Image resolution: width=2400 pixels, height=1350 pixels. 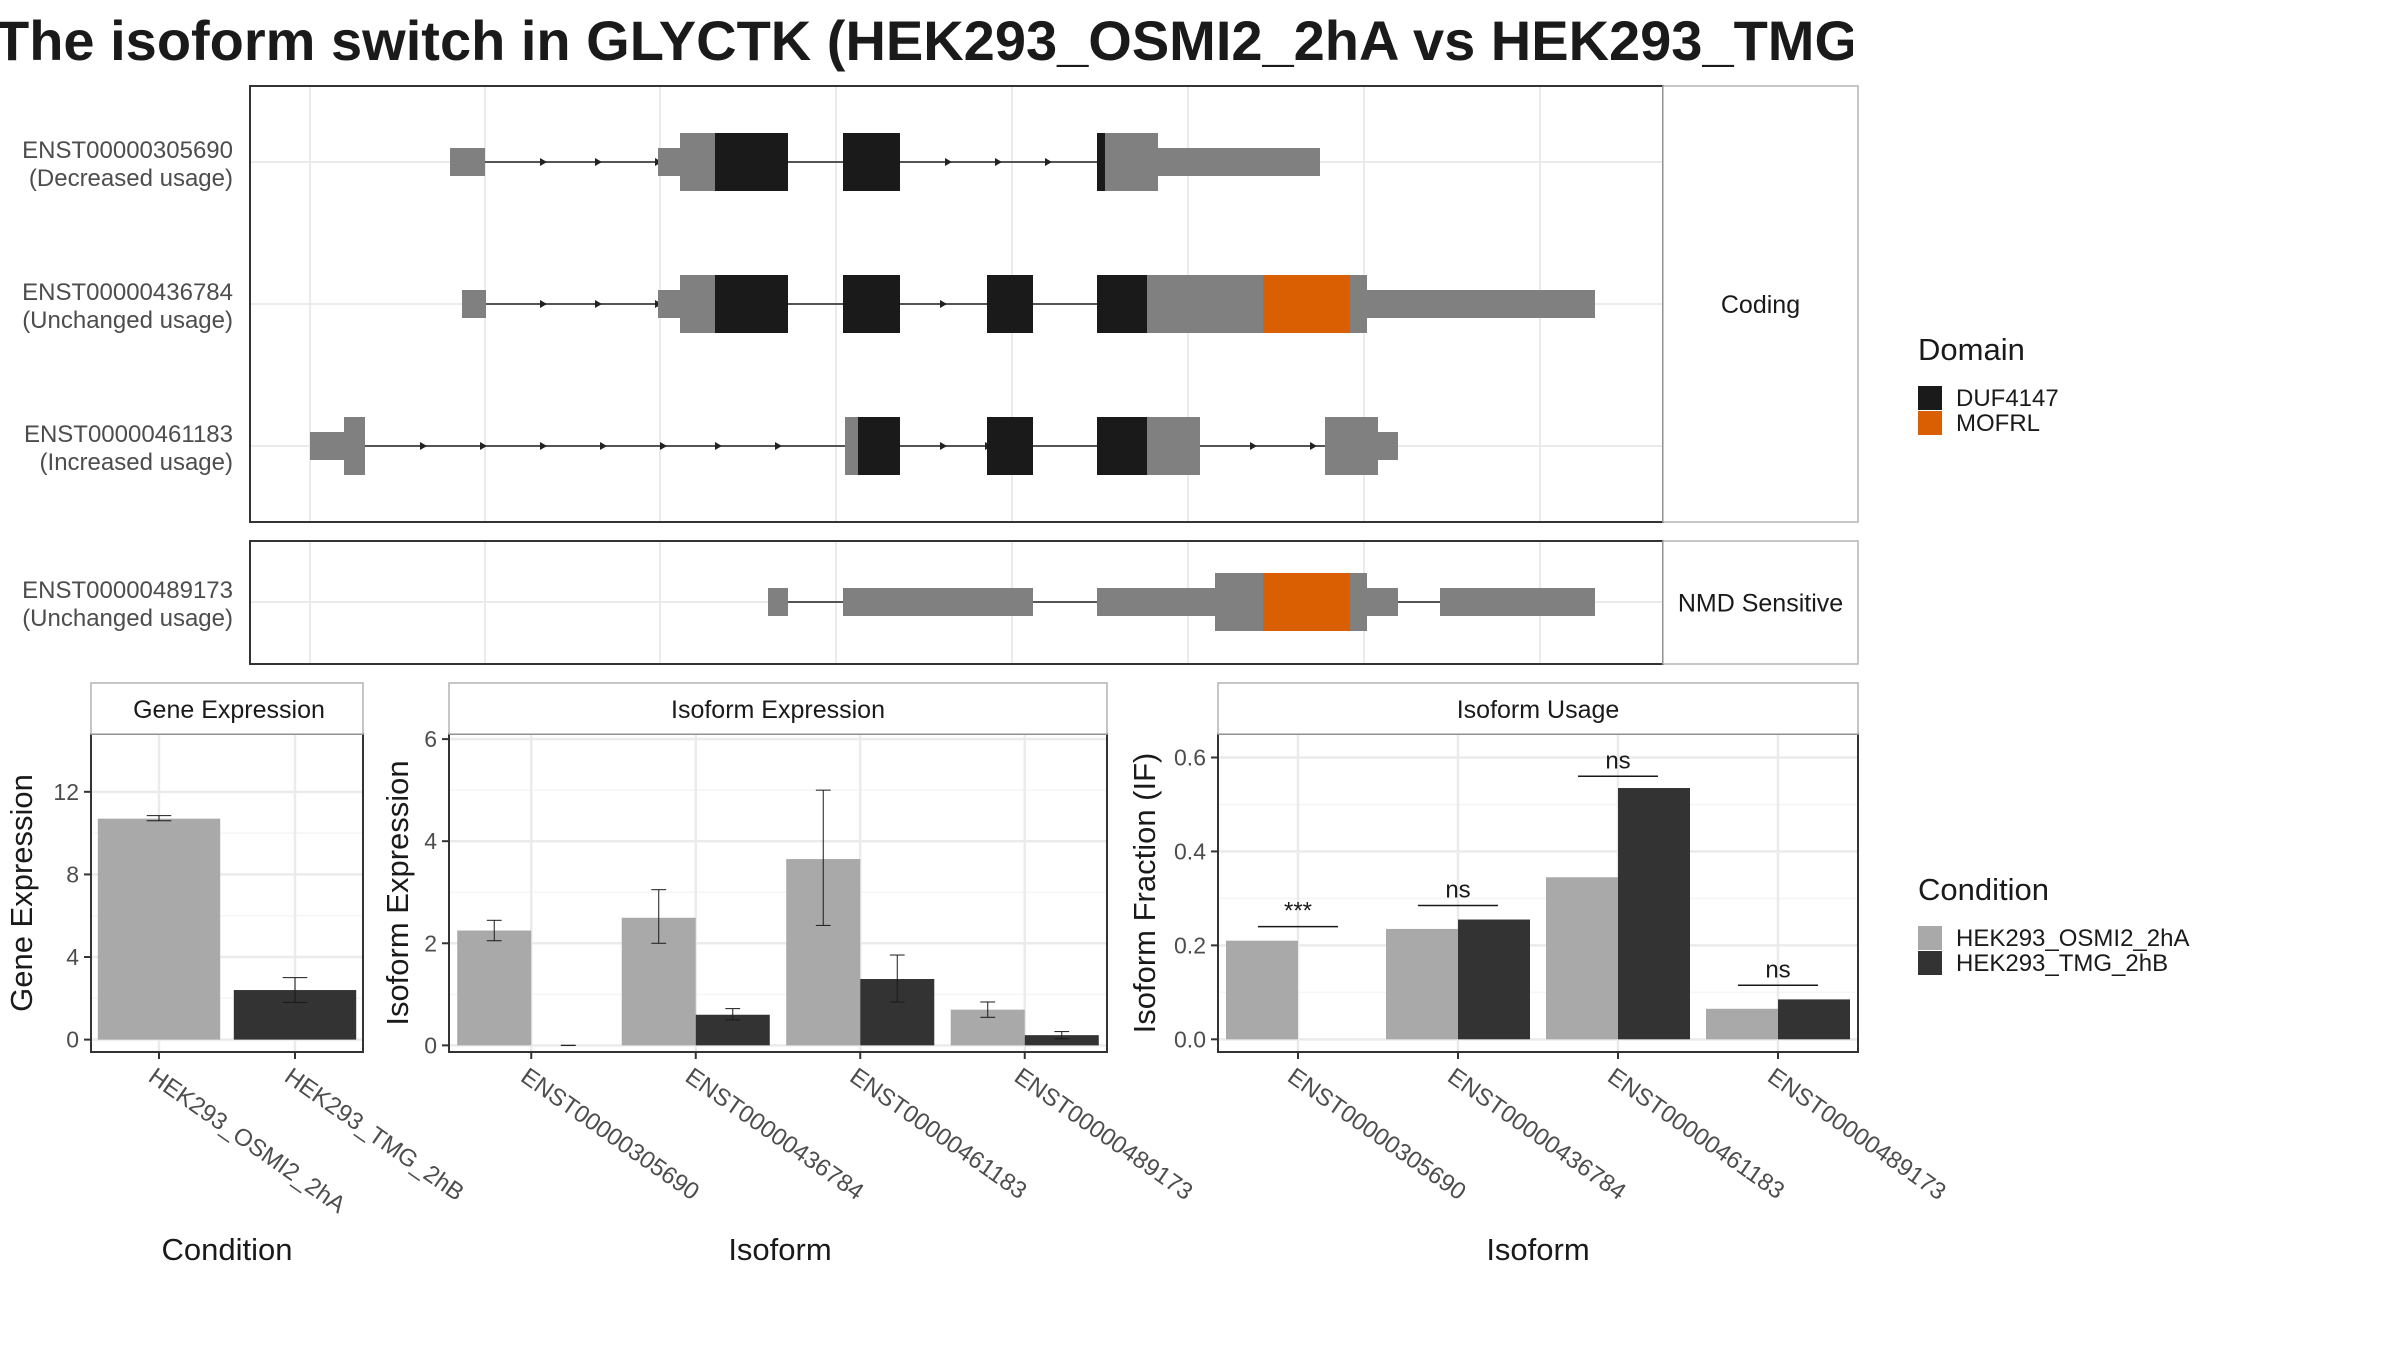 I want to click on significance-label: ***, so click(x=1298, y=911).